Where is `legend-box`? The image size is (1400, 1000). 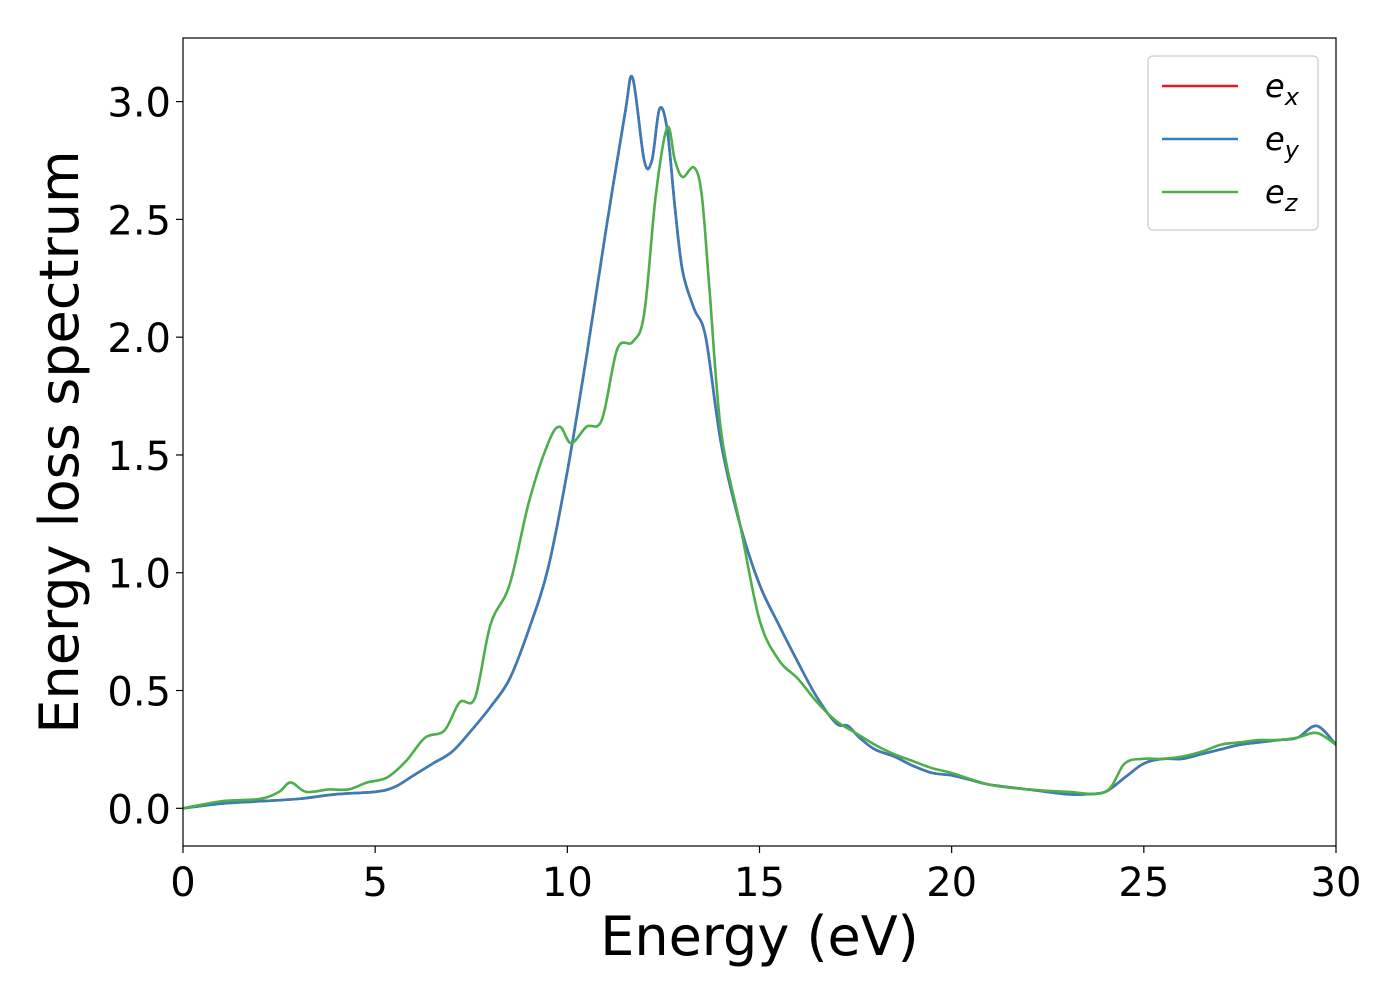
legend-box is located at coordinates (1233, 143).